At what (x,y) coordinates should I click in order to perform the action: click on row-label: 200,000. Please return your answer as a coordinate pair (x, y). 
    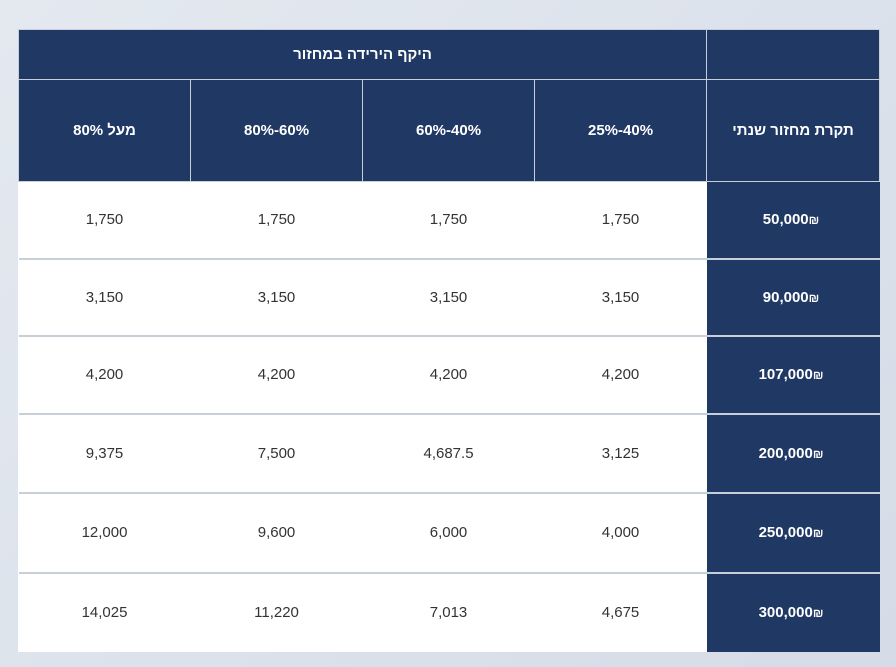
    Looking at the image, I should click on (785, 453).